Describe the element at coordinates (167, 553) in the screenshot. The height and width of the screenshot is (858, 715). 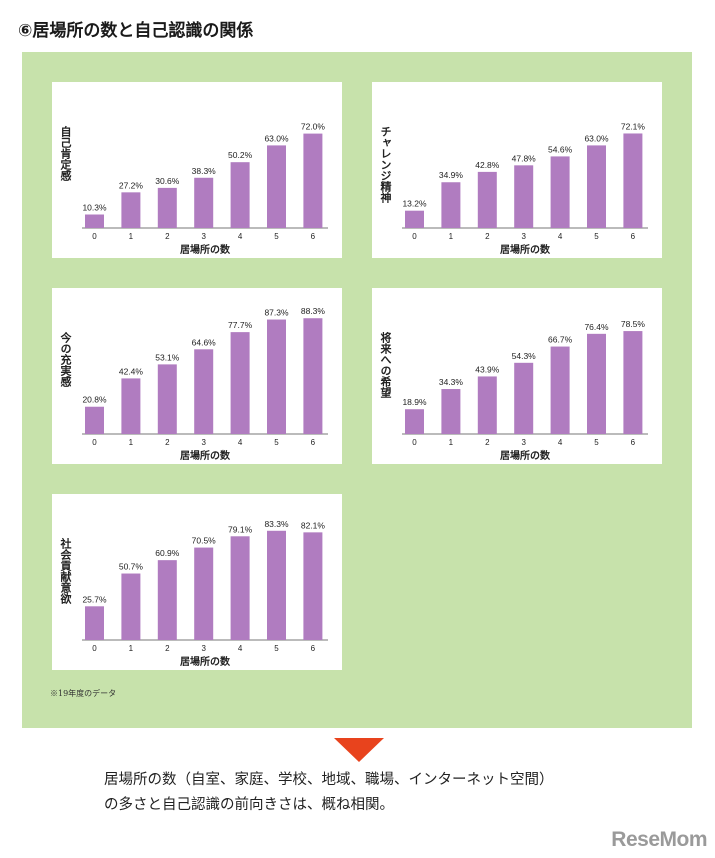
I see `data-label: 60.9%` at that location.